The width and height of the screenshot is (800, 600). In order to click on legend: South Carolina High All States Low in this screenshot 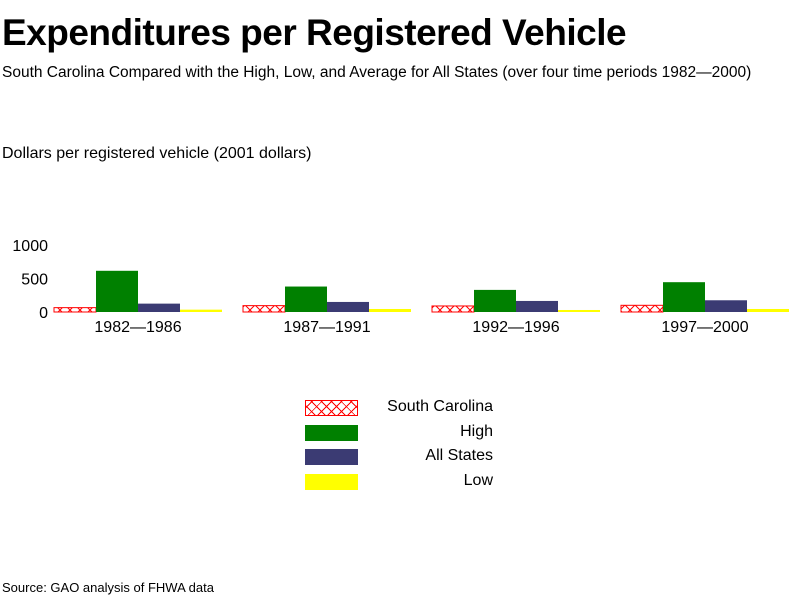, I will do `click(405, 447)`.